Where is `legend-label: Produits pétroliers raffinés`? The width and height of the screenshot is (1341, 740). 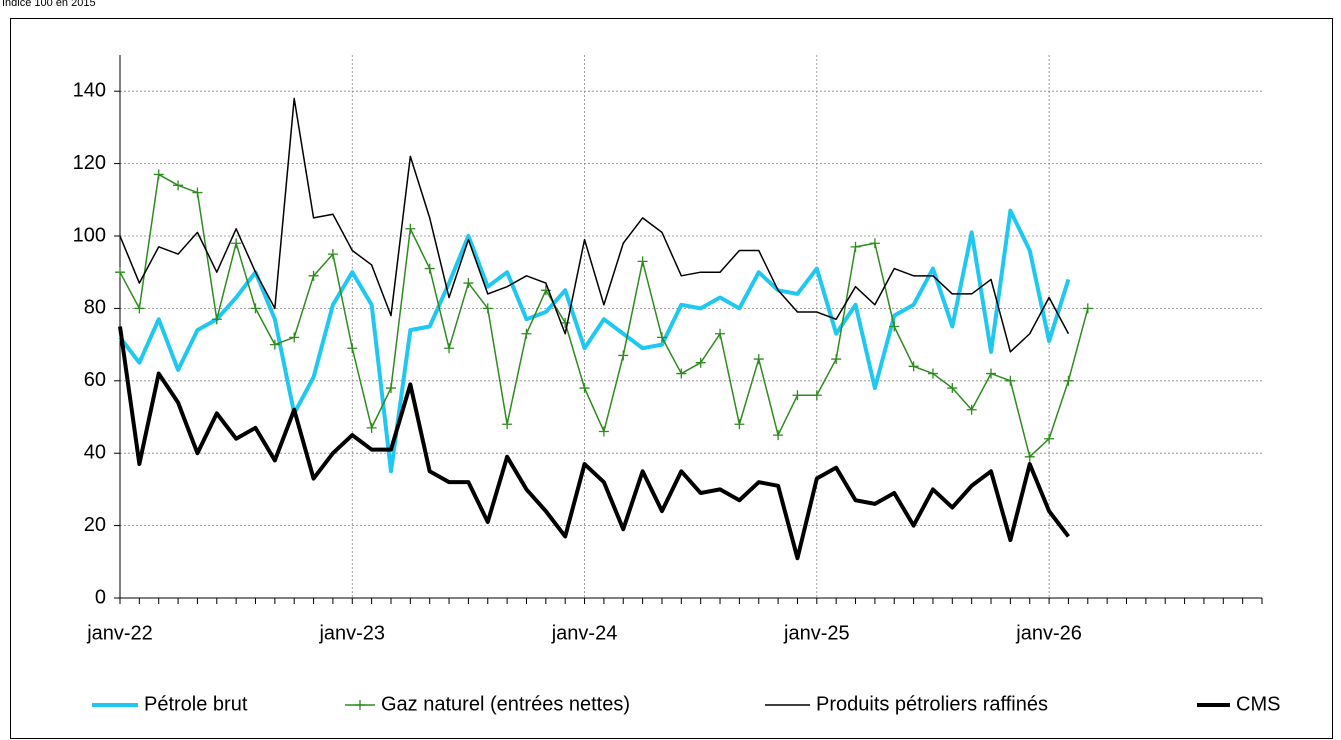 legend-label: Produits pétroliers raffinés is located at coordinates (932, 704).